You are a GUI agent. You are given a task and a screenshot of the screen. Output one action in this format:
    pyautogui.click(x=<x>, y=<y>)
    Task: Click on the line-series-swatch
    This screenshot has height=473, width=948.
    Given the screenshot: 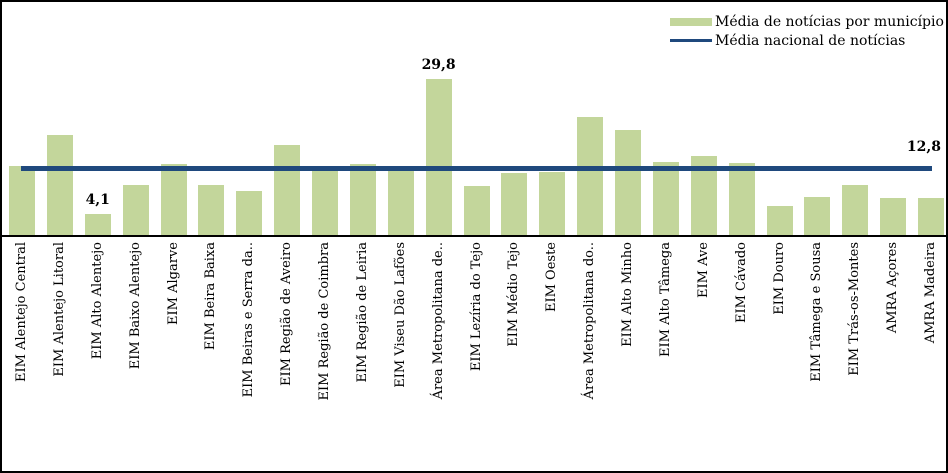 What is the action you would take?
    pyautogui.click(x=691, y=40)
    